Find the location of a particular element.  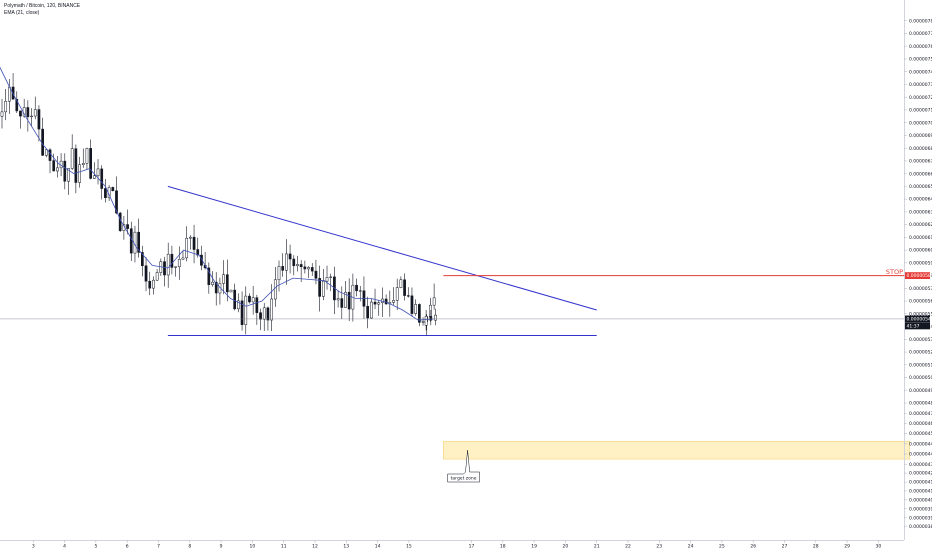

stop-price-tag: 0.00000580 is located at coordinates (919, 276).